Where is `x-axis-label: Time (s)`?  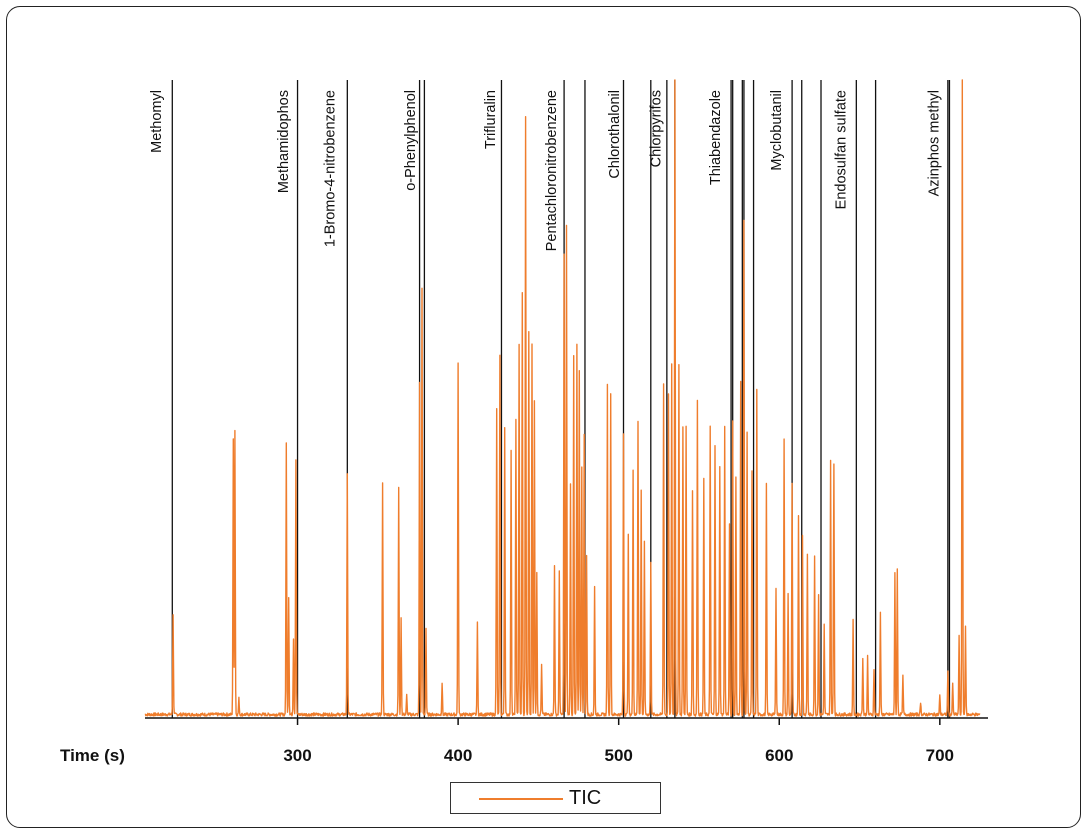 x-axis-label: Time (s) is located at coordinates (92, 755).